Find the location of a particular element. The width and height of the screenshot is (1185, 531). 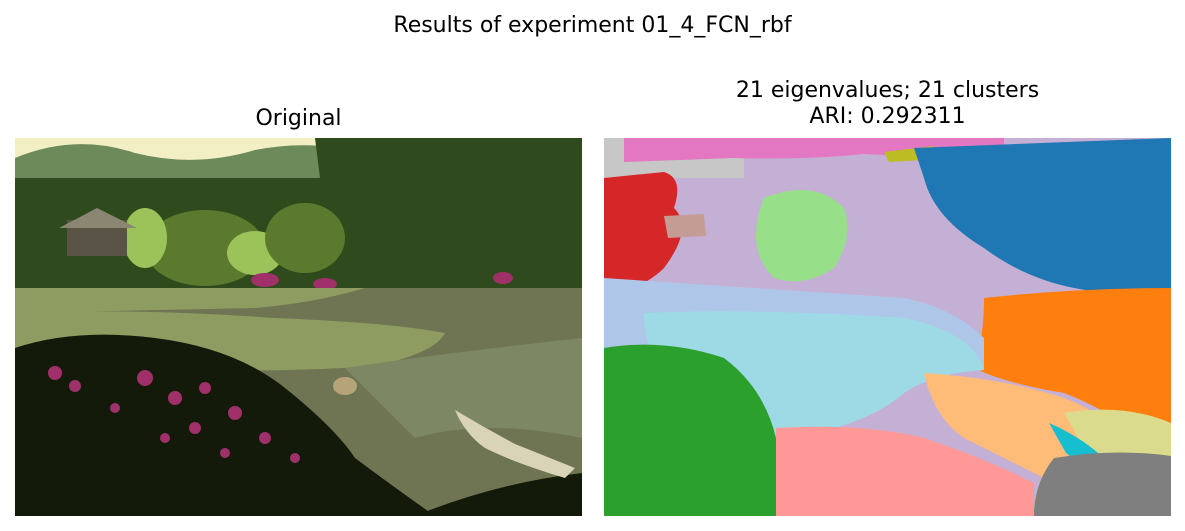

azalea-flowers is located at coordinates (174, 414).